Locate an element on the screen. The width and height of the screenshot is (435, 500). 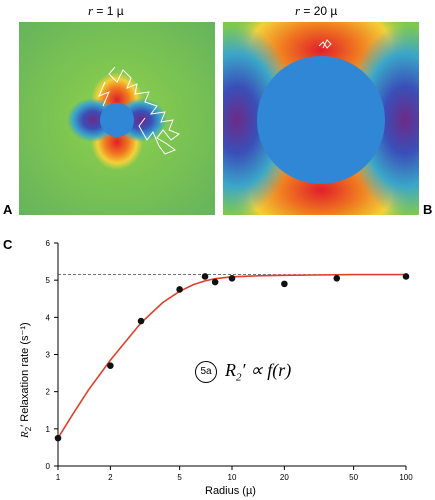
formula-rest: ′ ∝ f(r) is located at coordinates (266, 370).